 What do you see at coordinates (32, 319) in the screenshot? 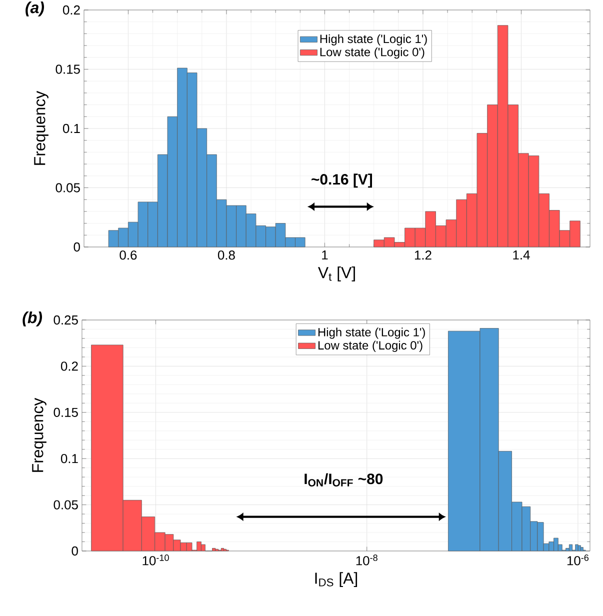
I see `chart-title: (b)` at bounding box center [32, 319].